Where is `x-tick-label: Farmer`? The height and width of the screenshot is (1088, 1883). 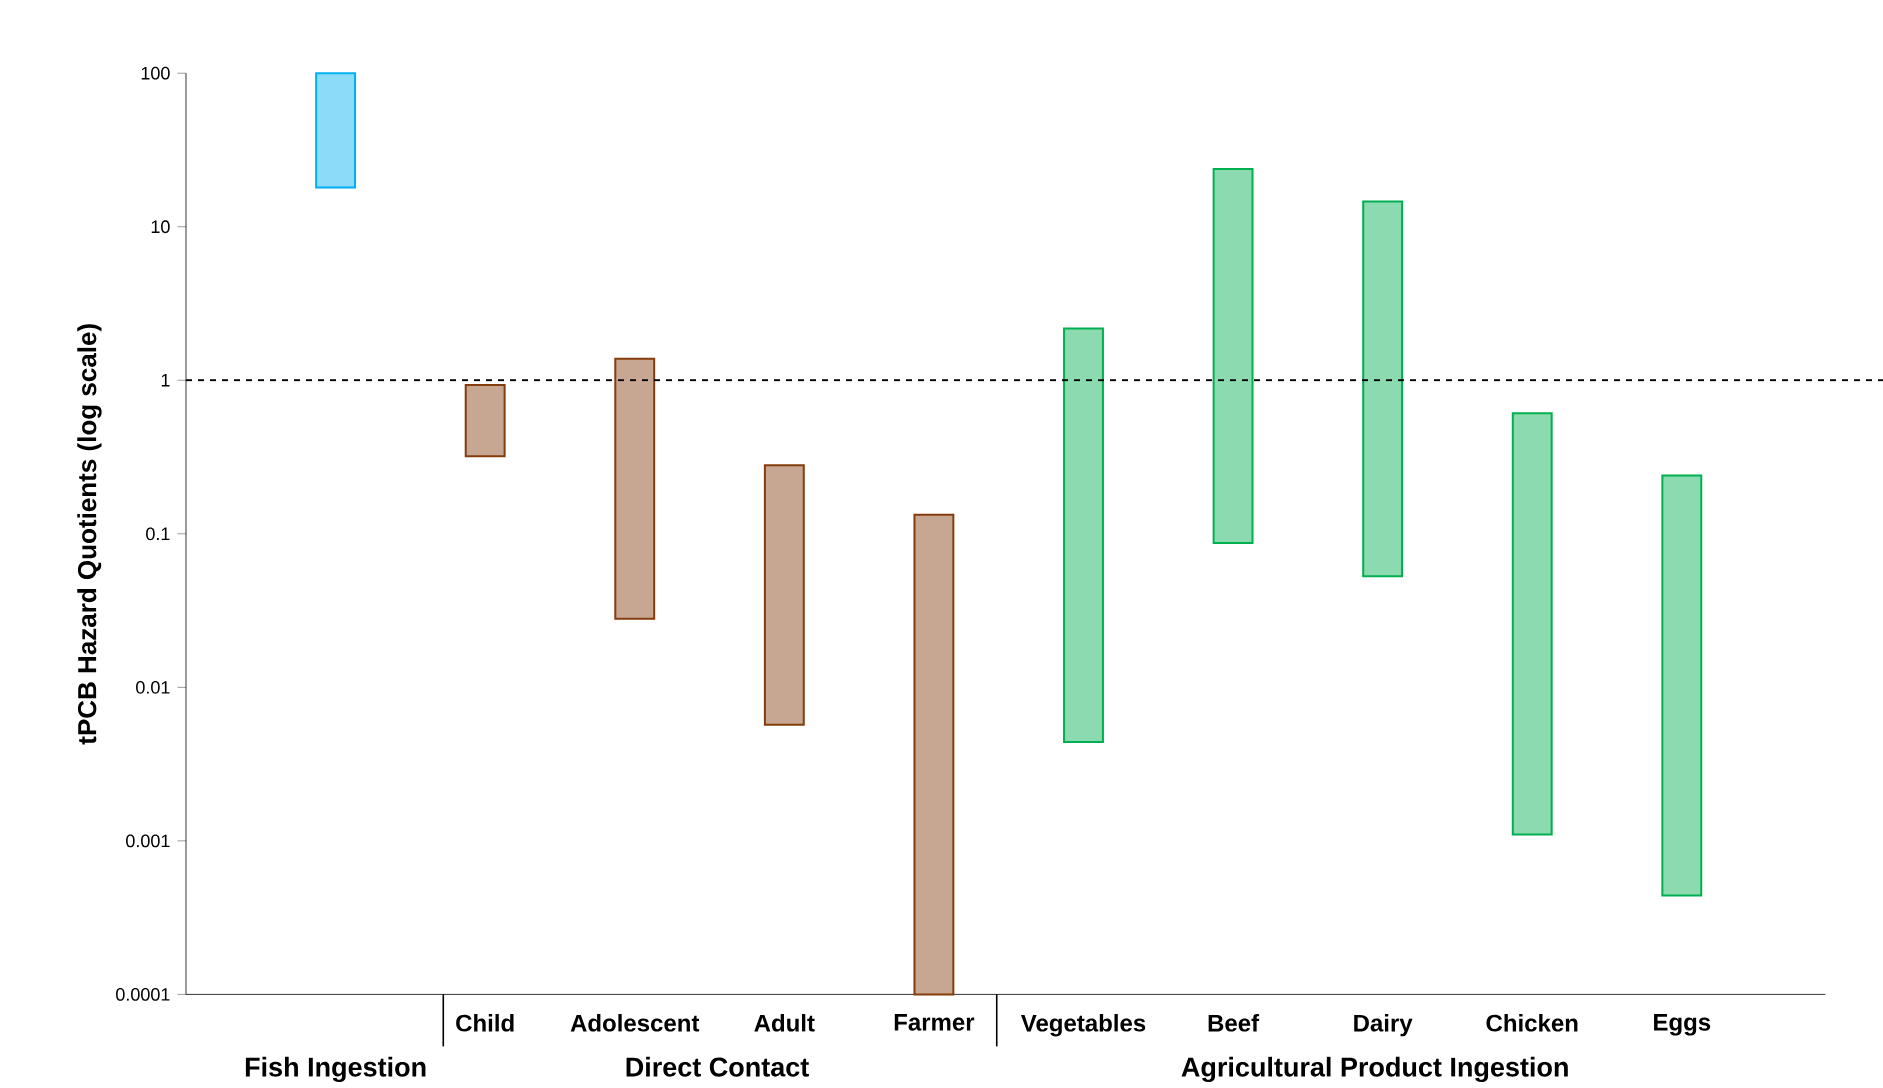 x-tick-label: Farmer is located at coordinates (934, 1022).